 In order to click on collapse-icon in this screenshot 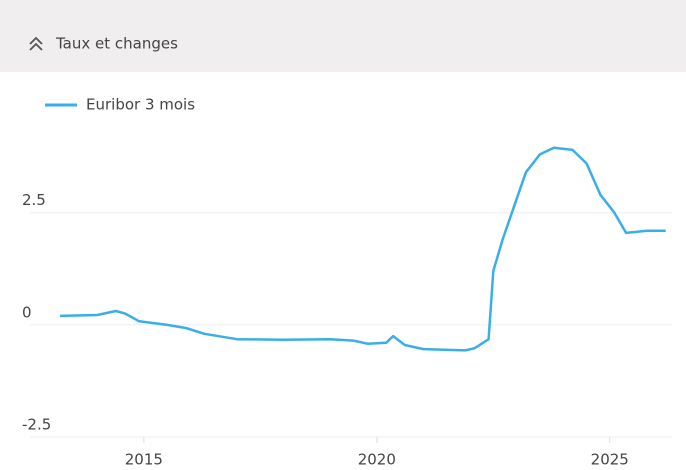, I will do `click(36, 43)`.